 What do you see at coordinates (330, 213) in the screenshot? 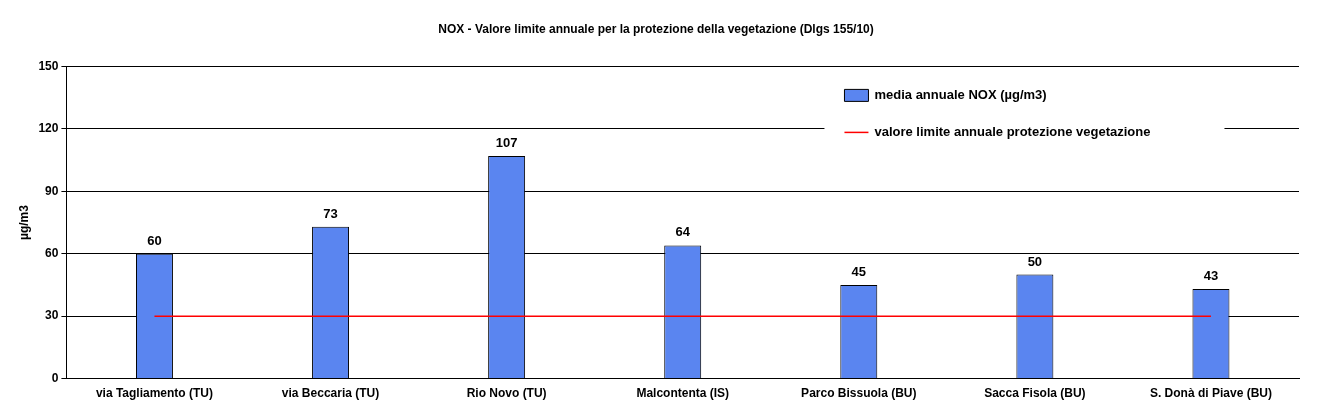
I see `data-label: 73` at bounding box center [330, 213].